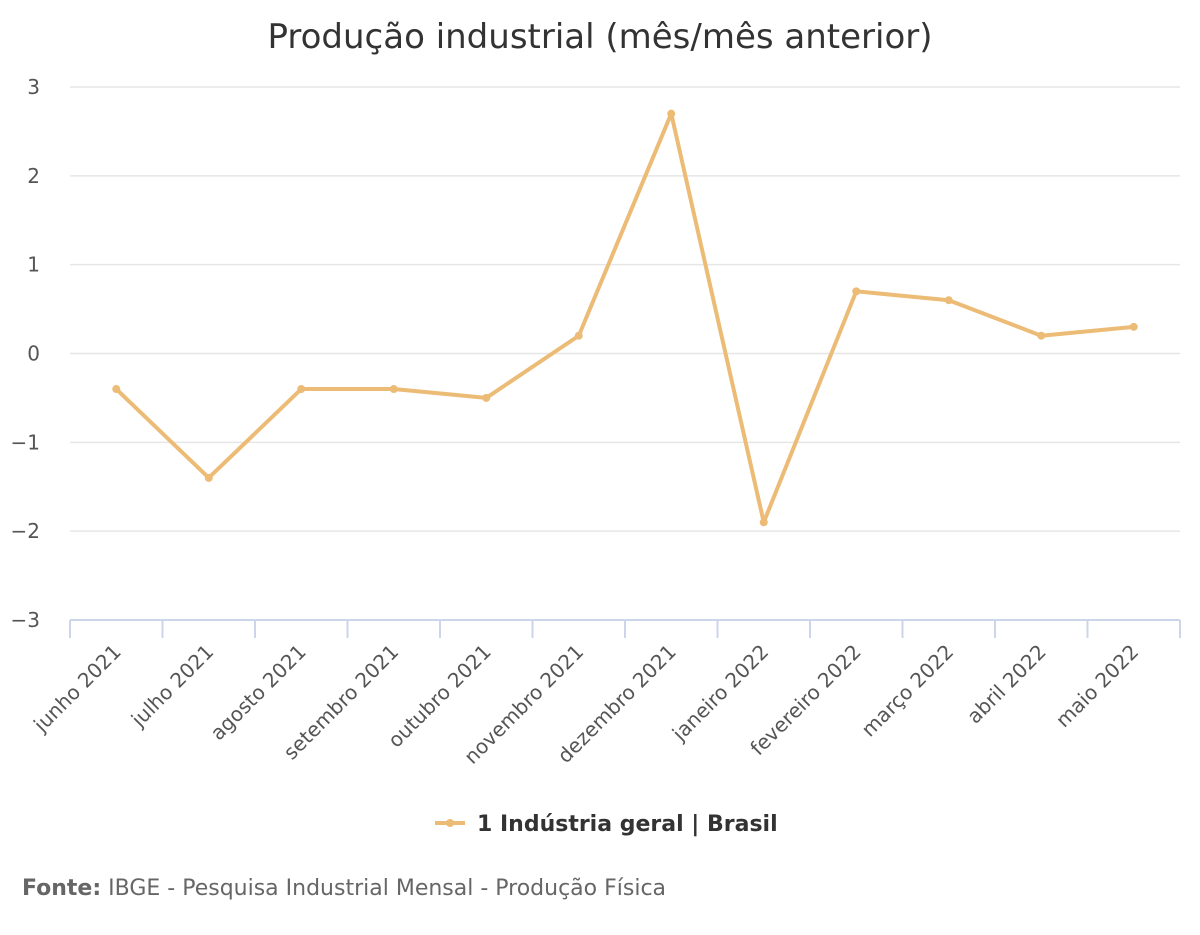 This screenshot has width=1200, height=935. I want to click on y-tick-label: 1, so click(33, 265).